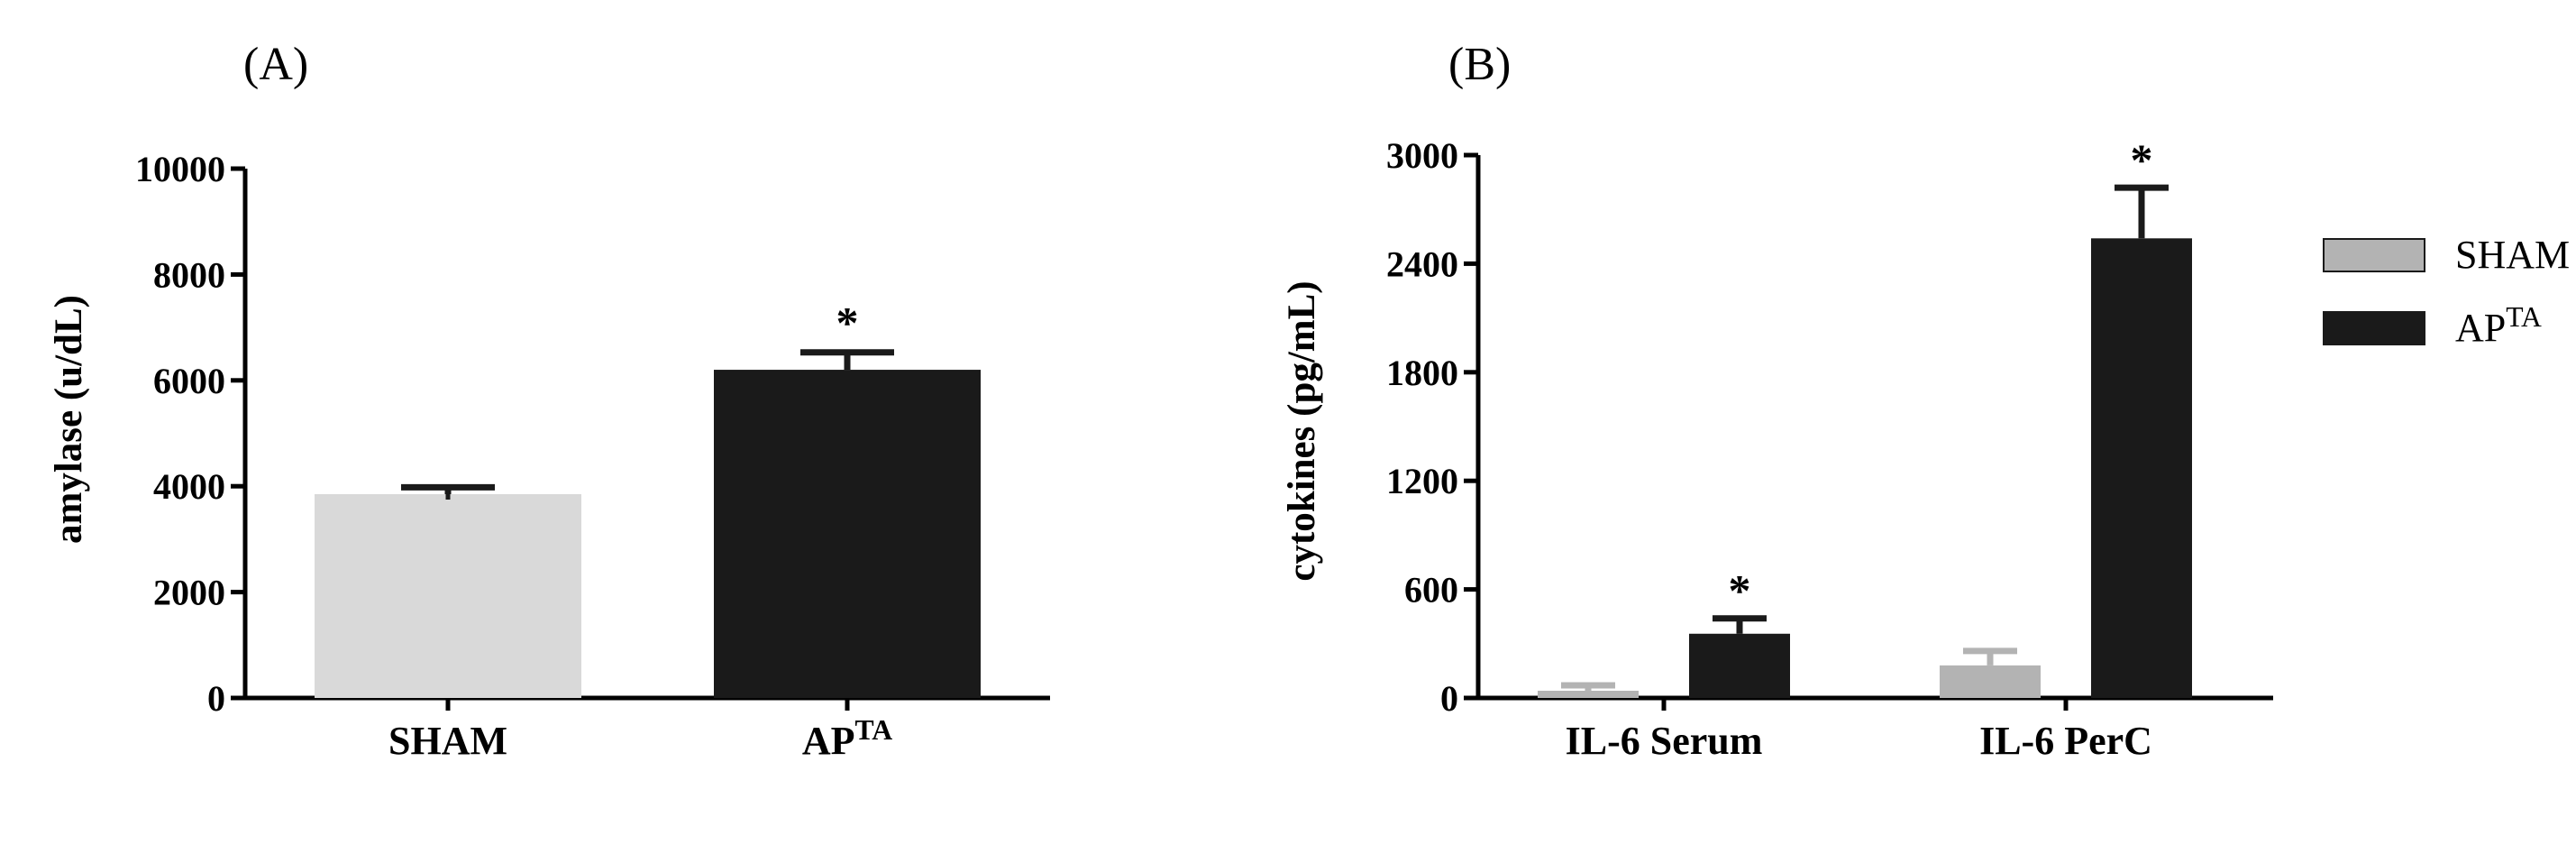 The height and width of the screenshot is (863, 2576). I want to click on legend-label-ap: APTA, so click(2498, 325).